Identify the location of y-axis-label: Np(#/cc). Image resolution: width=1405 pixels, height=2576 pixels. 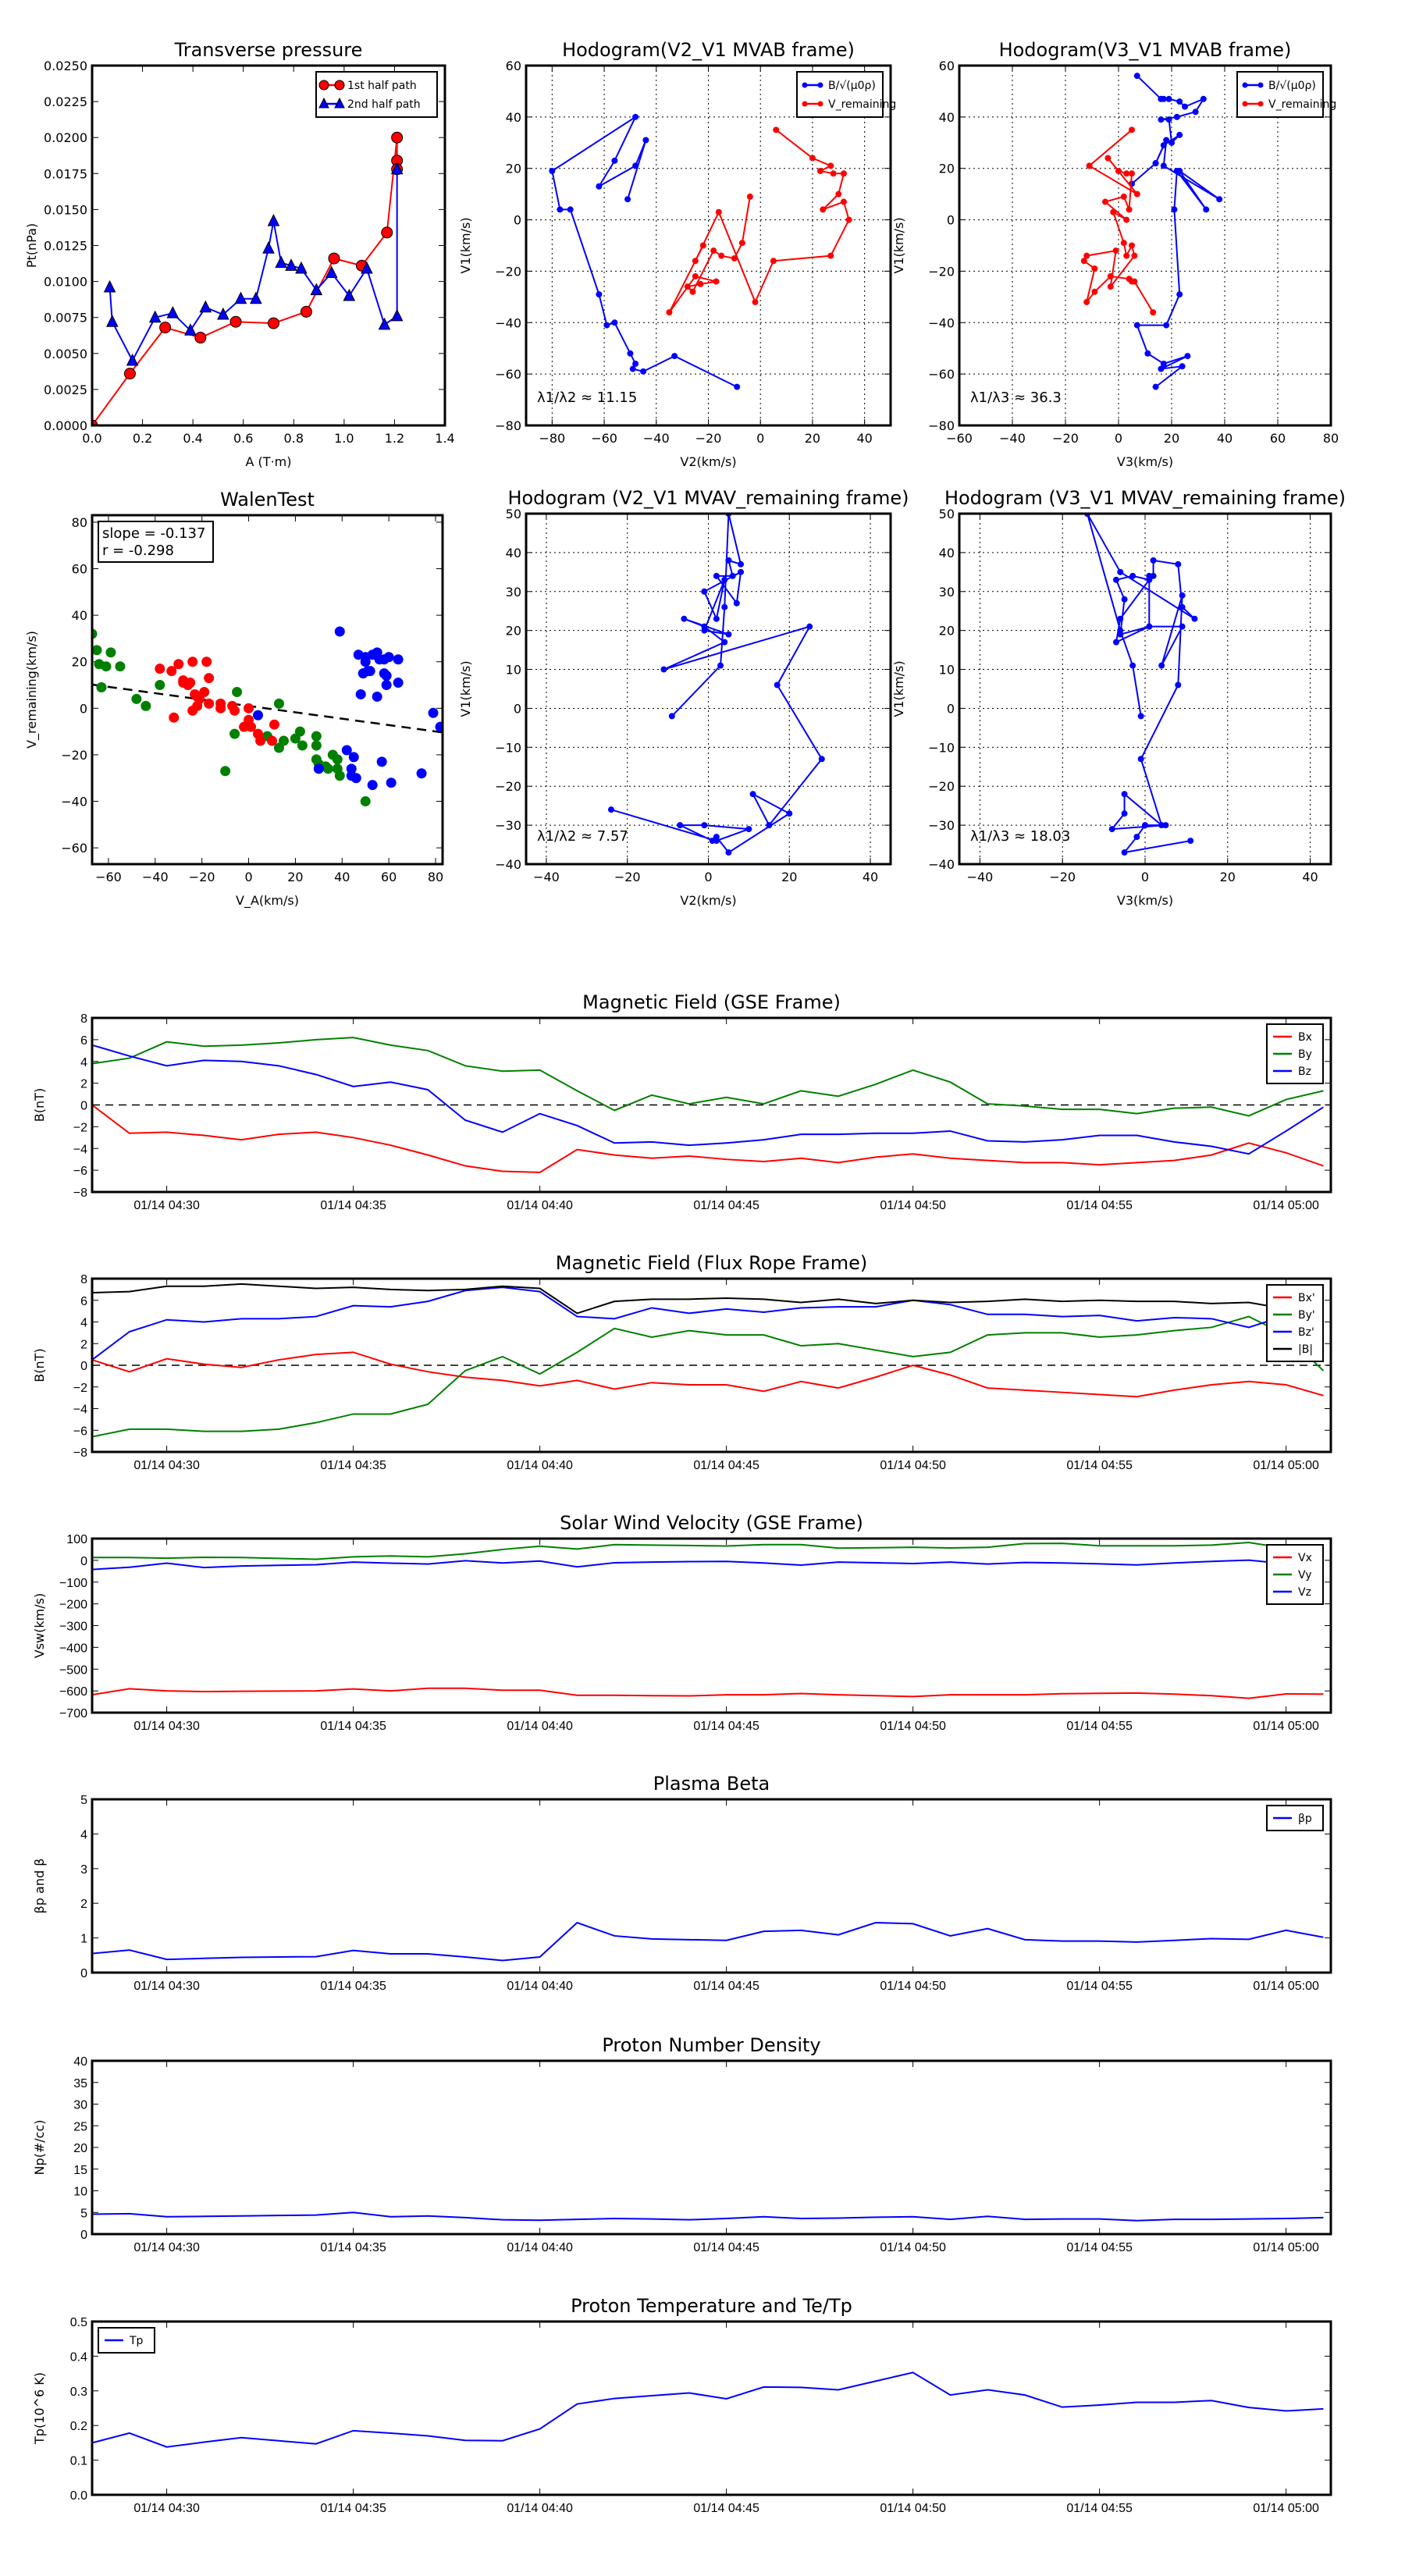
(40, 2148).